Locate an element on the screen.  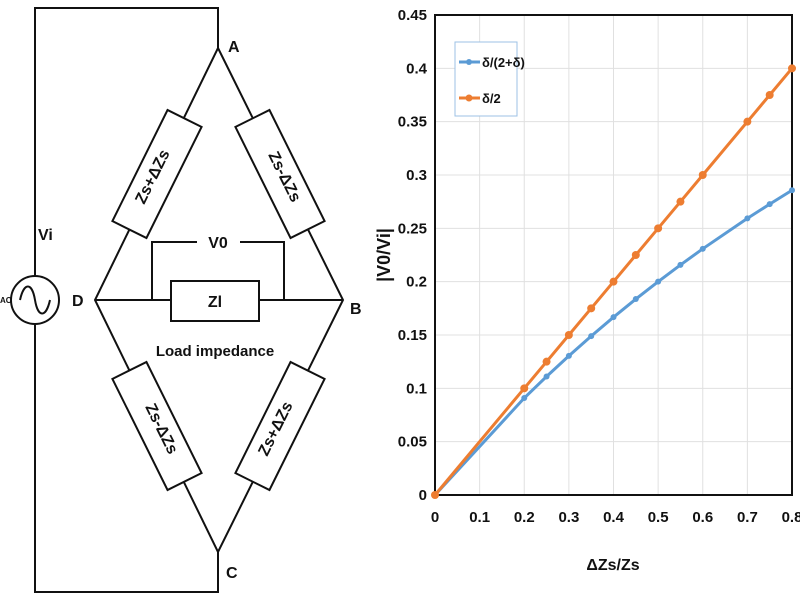
y-tick-label: 0.15 is located at coordinates (412, 335).